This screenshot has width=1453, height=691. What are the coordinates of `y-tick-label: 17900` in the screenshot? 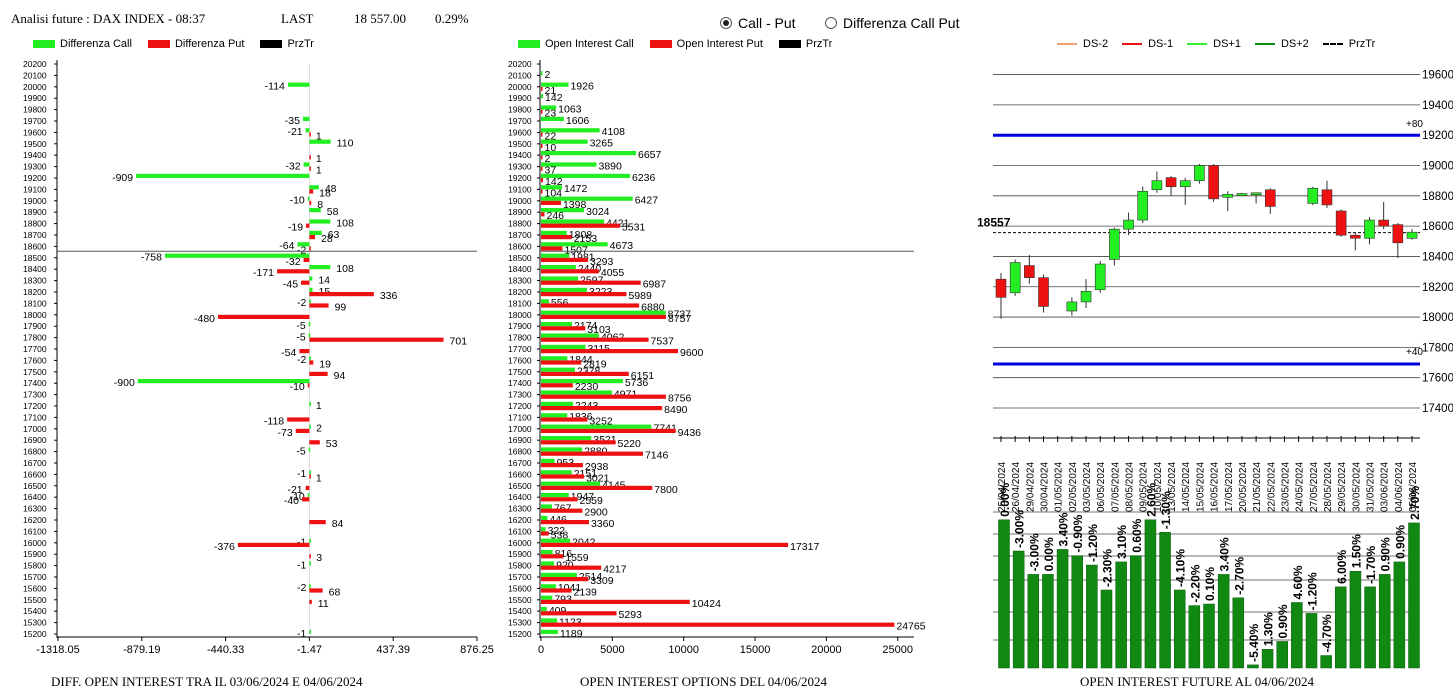 It's located at (35, 326).